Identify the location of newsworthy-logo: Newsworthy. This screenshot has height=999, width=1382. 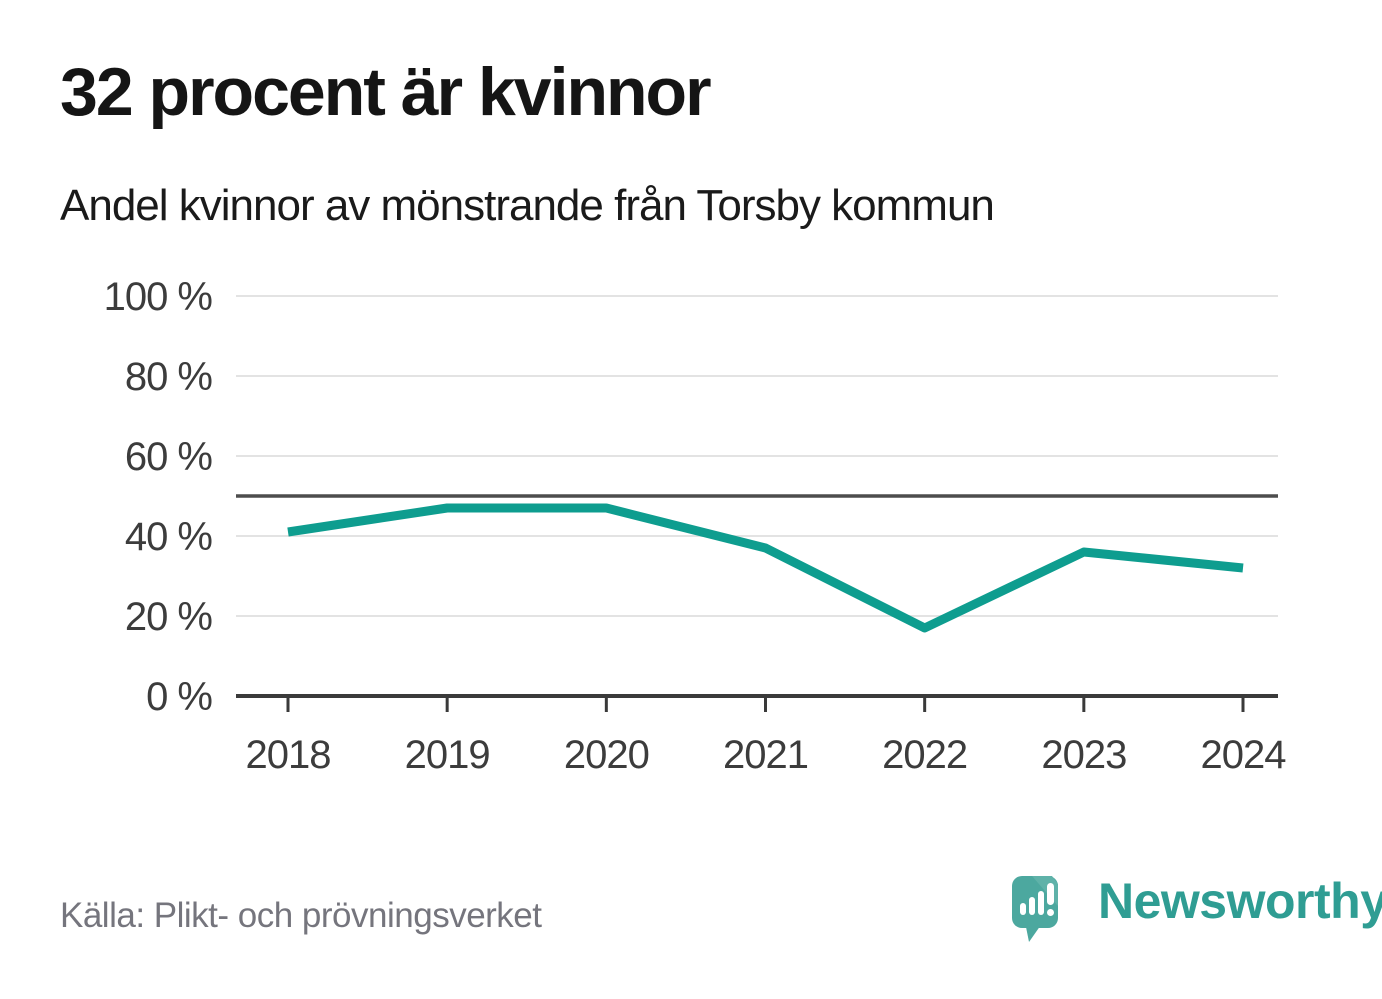
(1197, 916).